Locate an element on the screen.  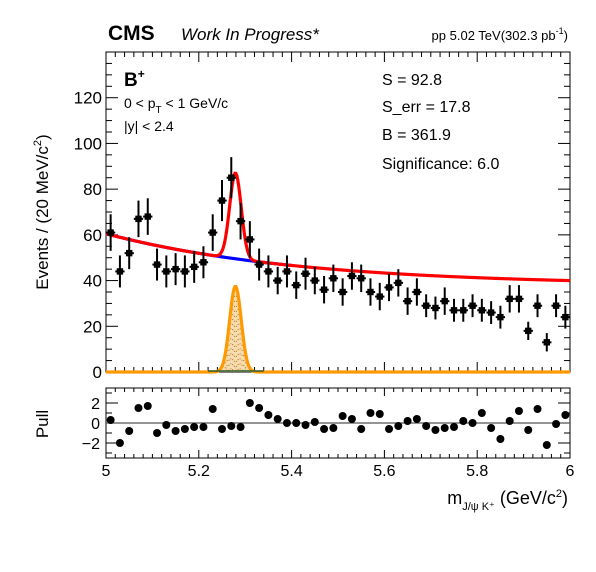
main-y-tick-label: 0 is located at coordinates (97, 372).